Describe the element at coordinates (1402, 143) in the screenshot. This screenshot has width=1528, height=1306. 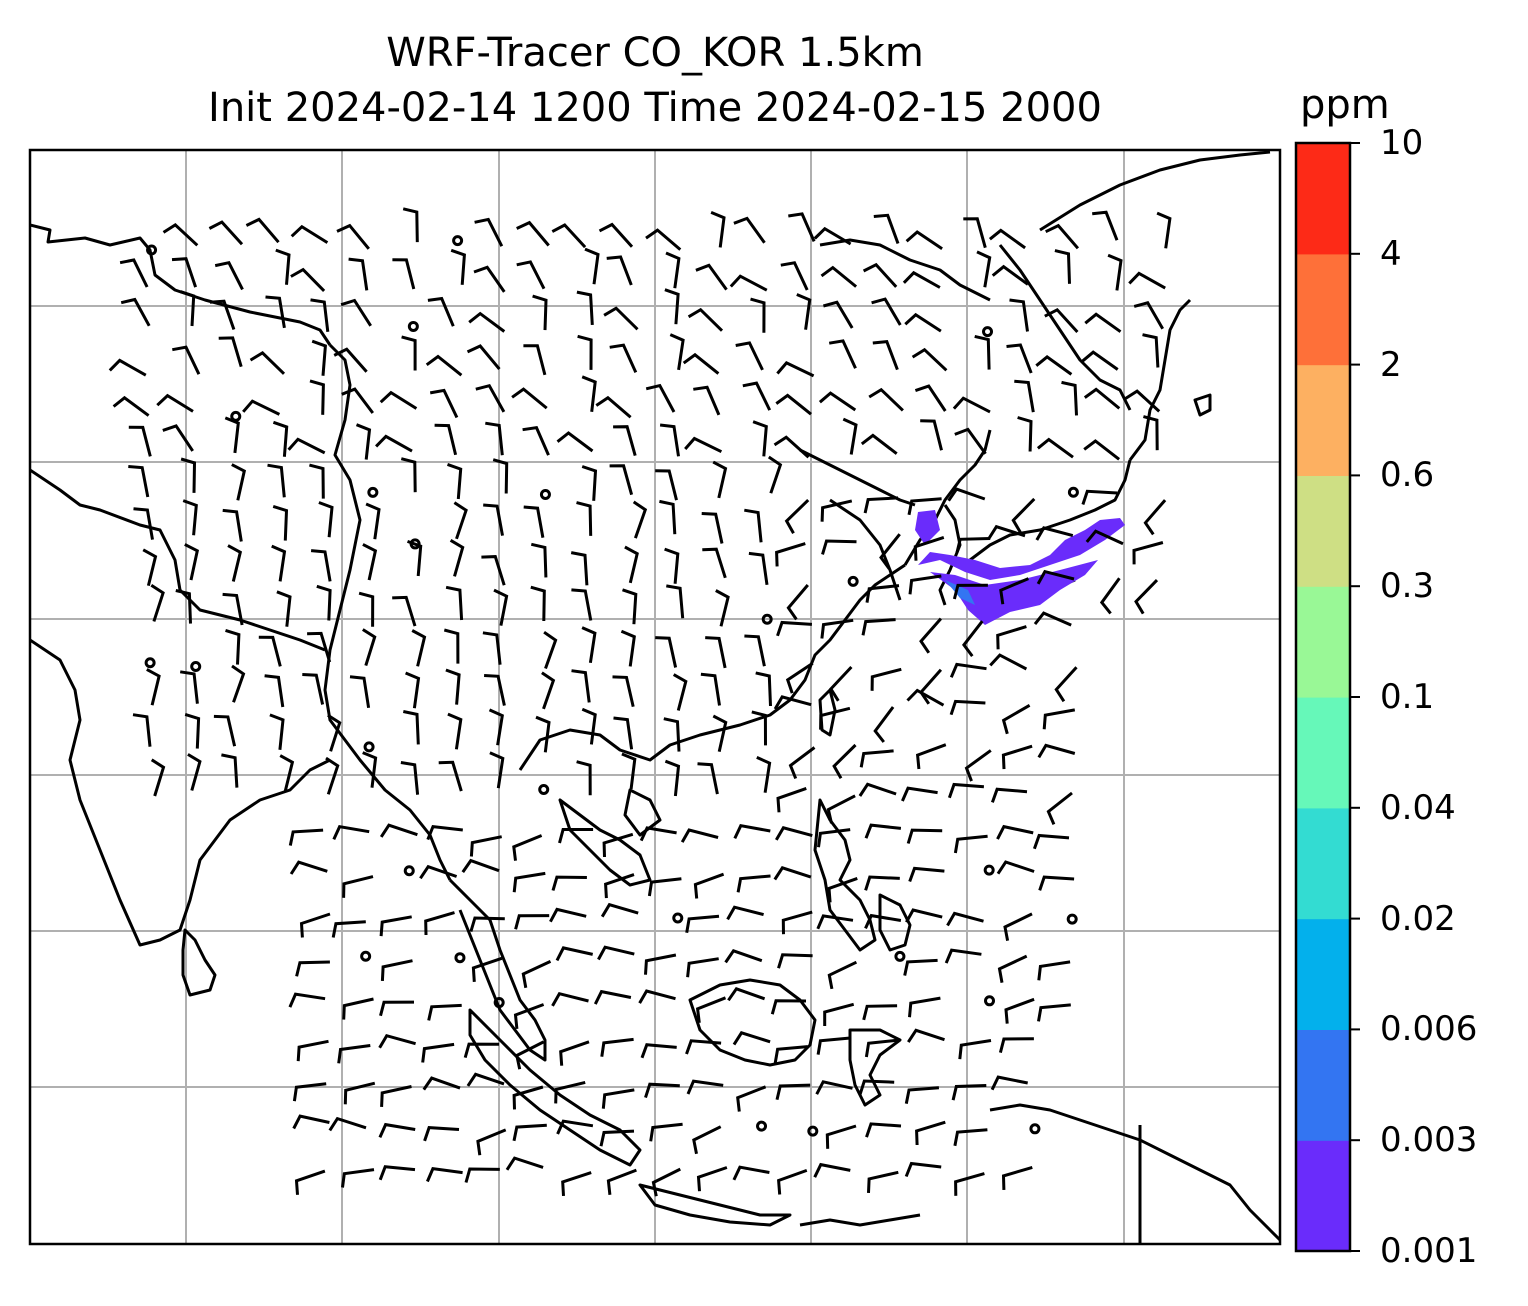
I see `colorbar-tick-label: 10` at that location.